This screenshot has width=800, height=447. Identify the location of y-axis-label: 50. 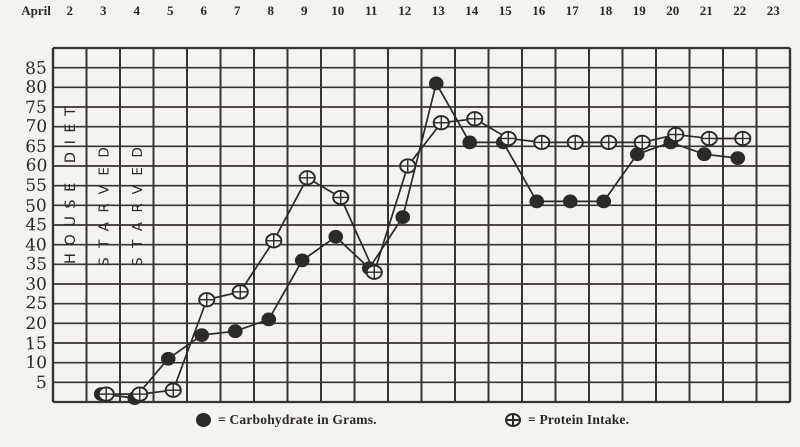
(36, 206).